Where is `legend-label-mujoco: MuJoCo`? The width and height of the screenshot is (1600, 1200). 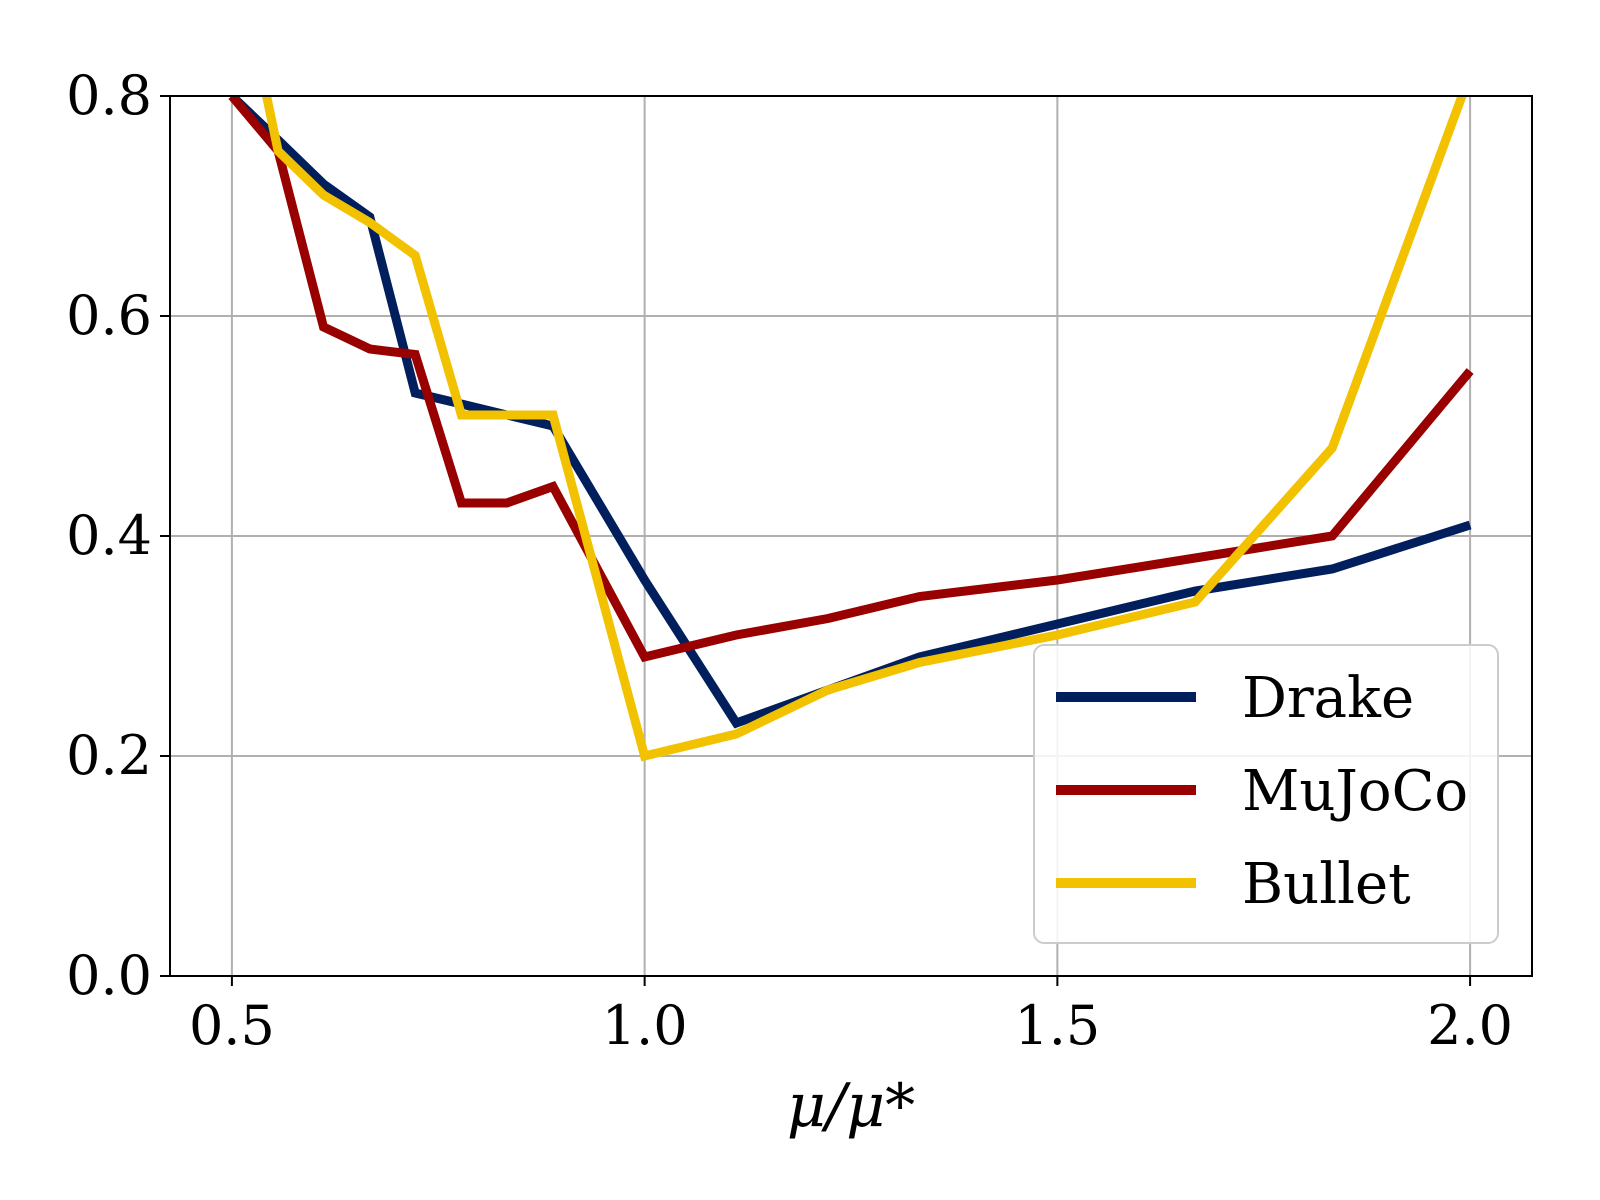
legend-label-mujoco: MuJoCo is located at coordinates (1355, 791).